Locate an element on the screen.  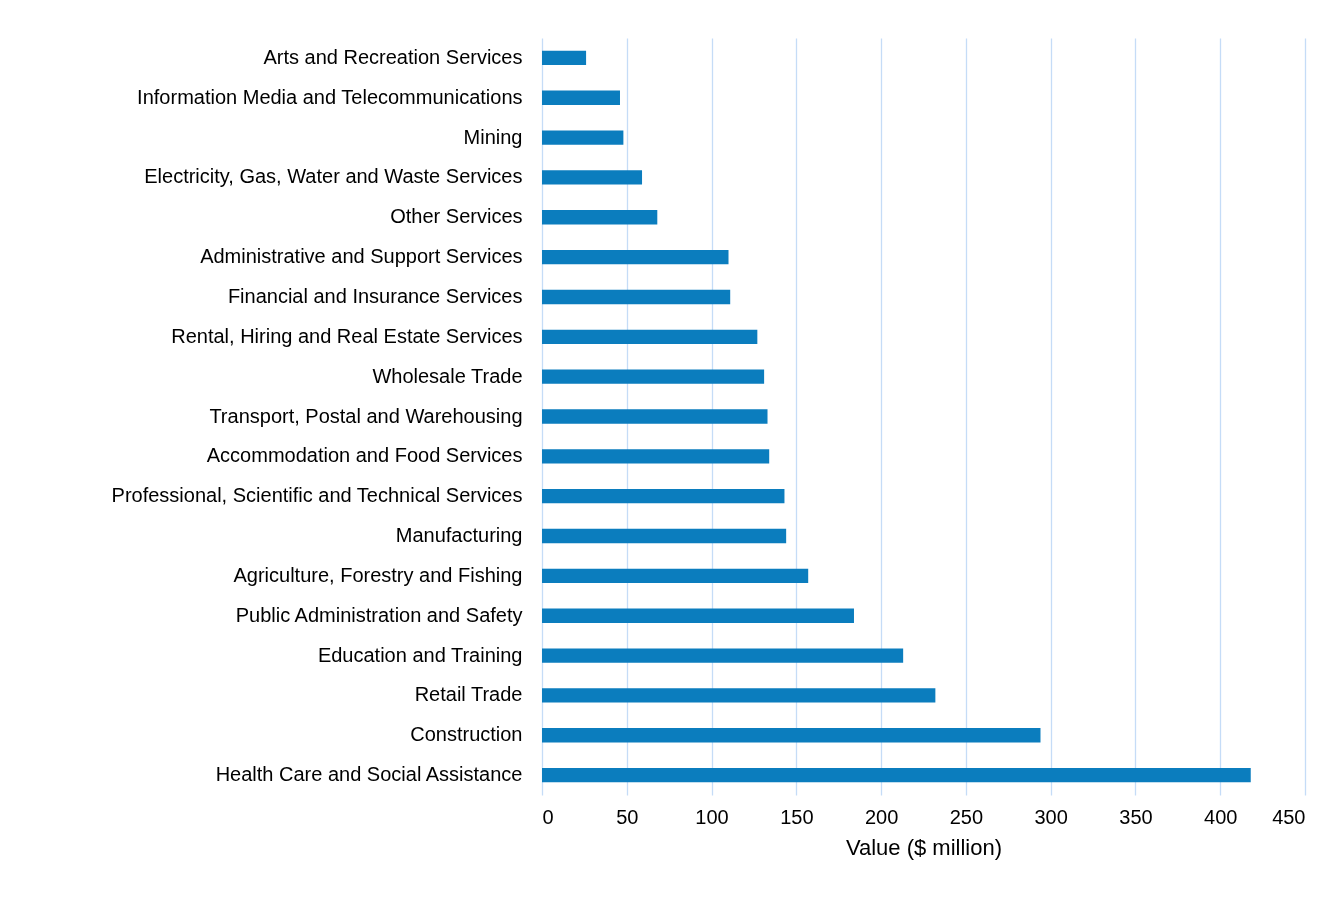
y-tick-label: Administrative and Support Services is located at coordinates (361, 256).